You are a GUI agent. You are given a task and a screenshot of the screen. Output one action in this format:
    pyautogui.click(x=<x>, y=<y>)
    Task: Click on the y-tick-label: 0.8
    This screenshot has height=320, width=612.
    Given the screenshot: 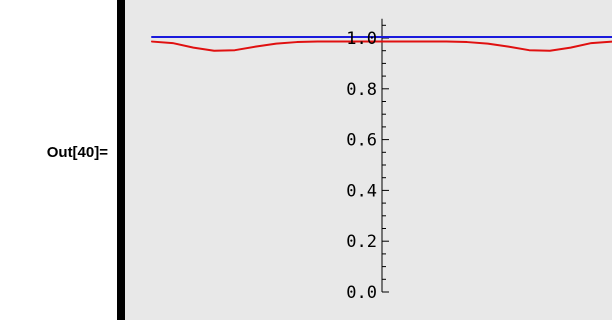 What is the action you would take?
    pyautogui.click(x=361, y=90)
    